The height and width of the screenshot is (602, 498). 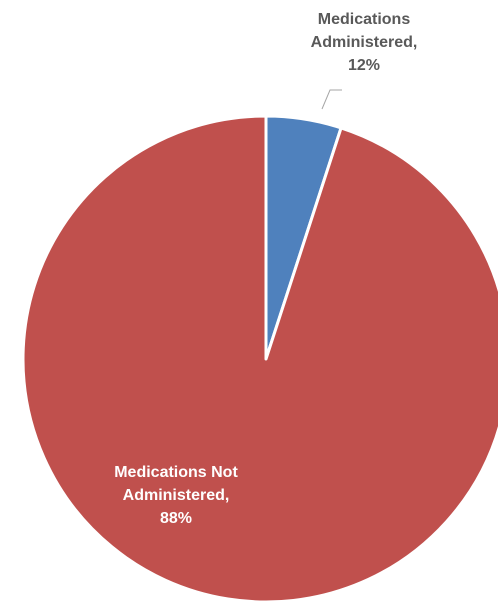 What do you see at coordinates (364, 19) in the screenshot?
I see `data-label-line: Medications` at bounding box center [364, 19].